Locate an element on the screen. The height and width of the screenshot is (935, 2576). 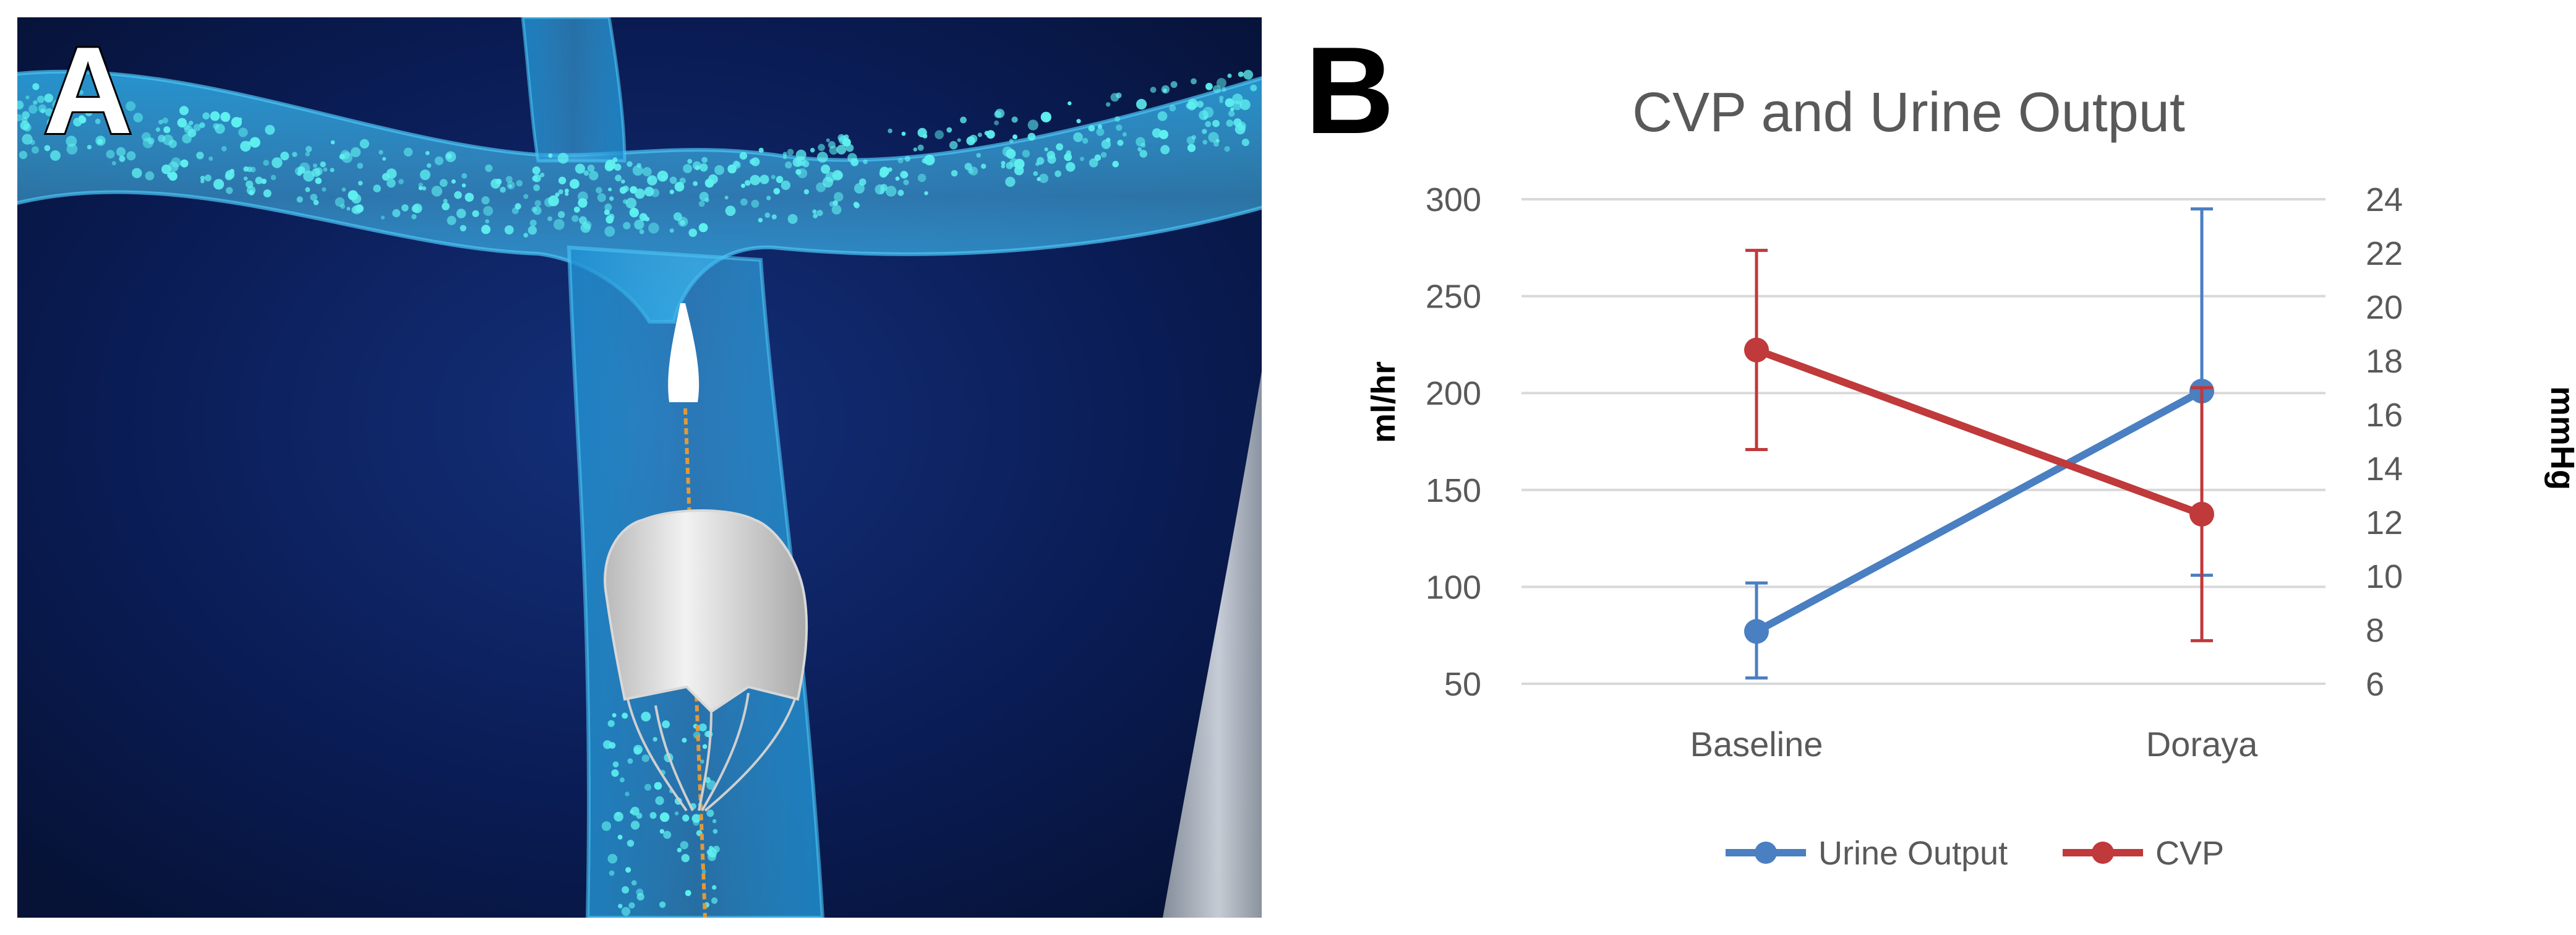
y-right-tick-label: 24 is located at coordinates (2384, 199).